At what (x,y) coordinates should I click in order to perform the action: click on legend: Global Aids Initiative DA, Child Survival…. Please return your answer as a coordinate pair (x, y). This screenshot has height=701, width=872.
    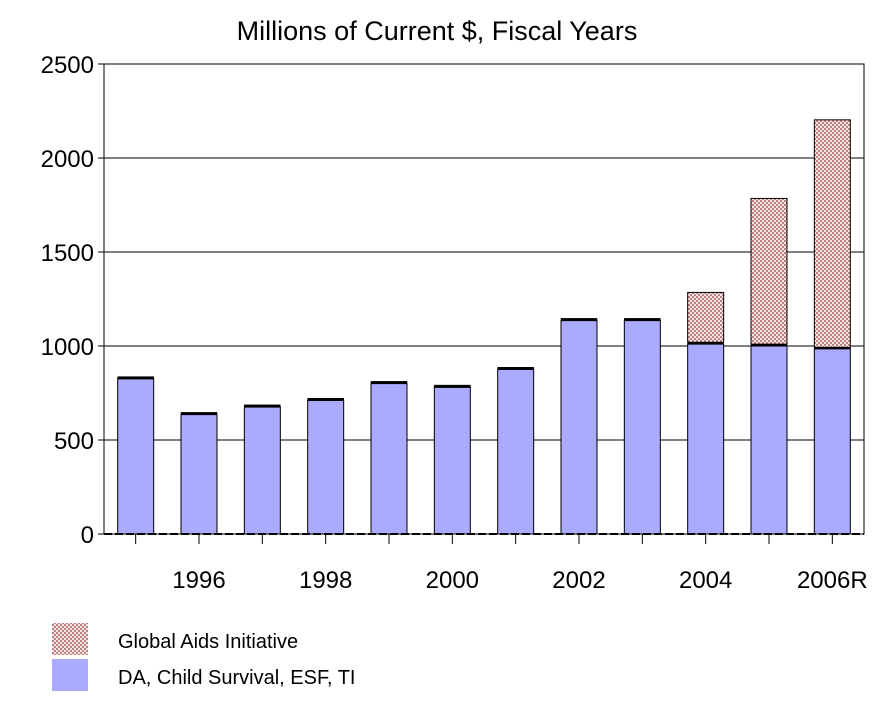
    Looking at the image, I should click on (203, 657).